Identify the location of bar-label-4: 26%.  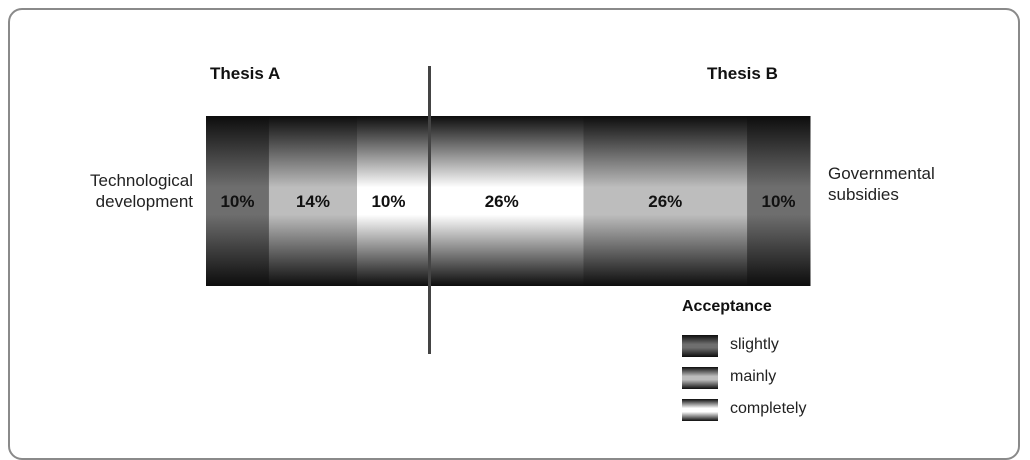
(502, 201).